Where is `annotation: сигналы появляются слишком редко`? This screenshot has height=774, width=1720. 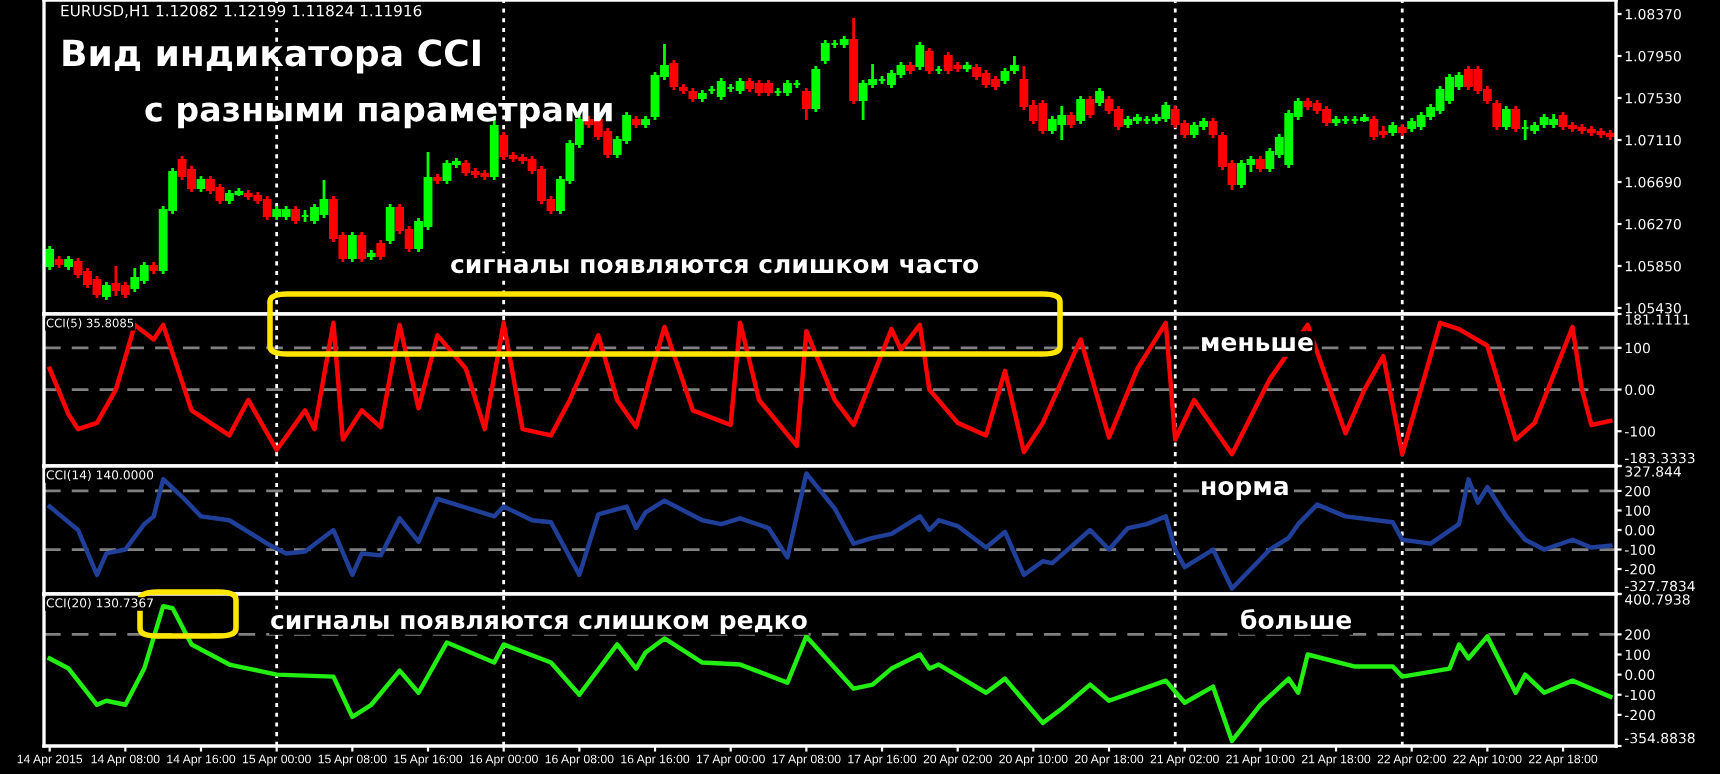
annotation: сигналы появляются слишком редко is located at coordinates (539, 624).